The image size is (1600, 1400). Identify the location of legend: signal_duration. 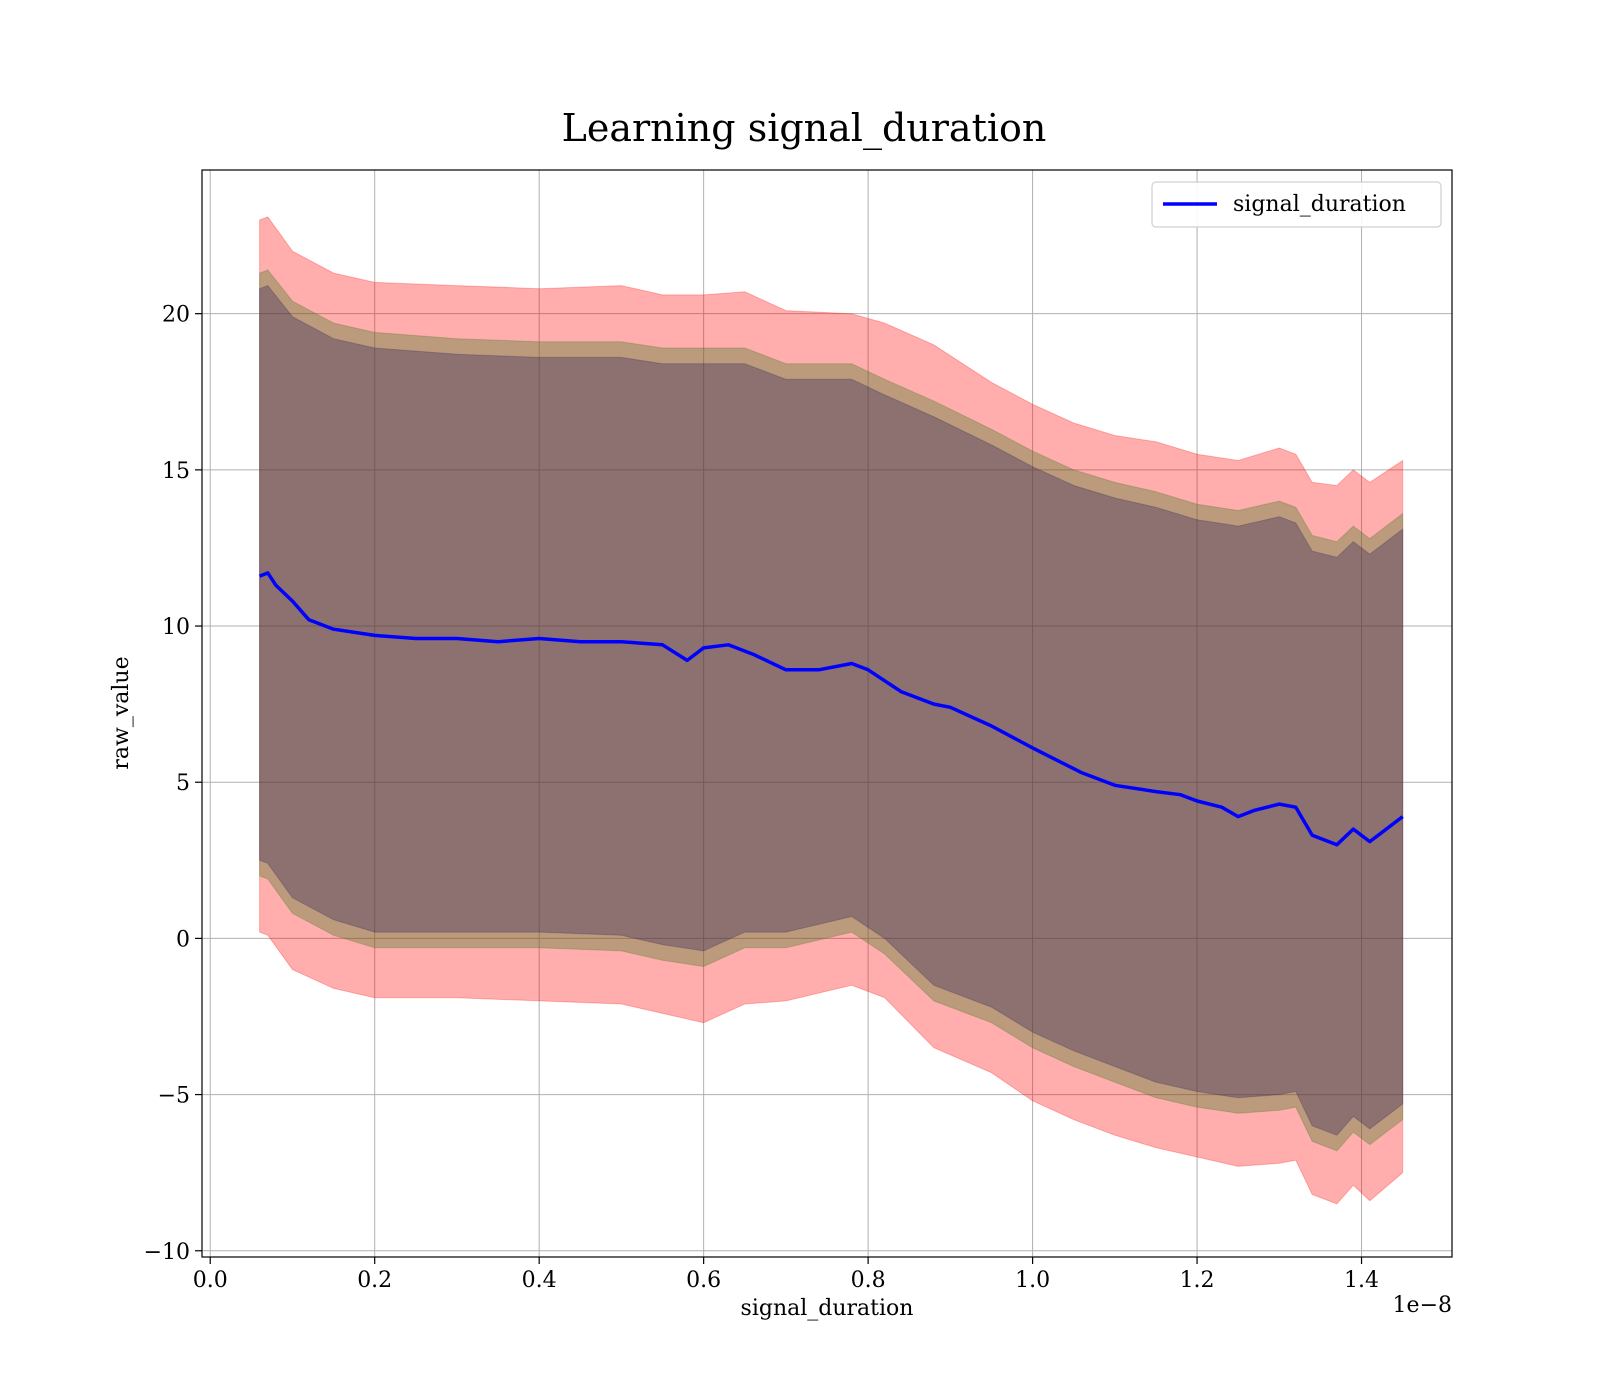
(1296, 204).